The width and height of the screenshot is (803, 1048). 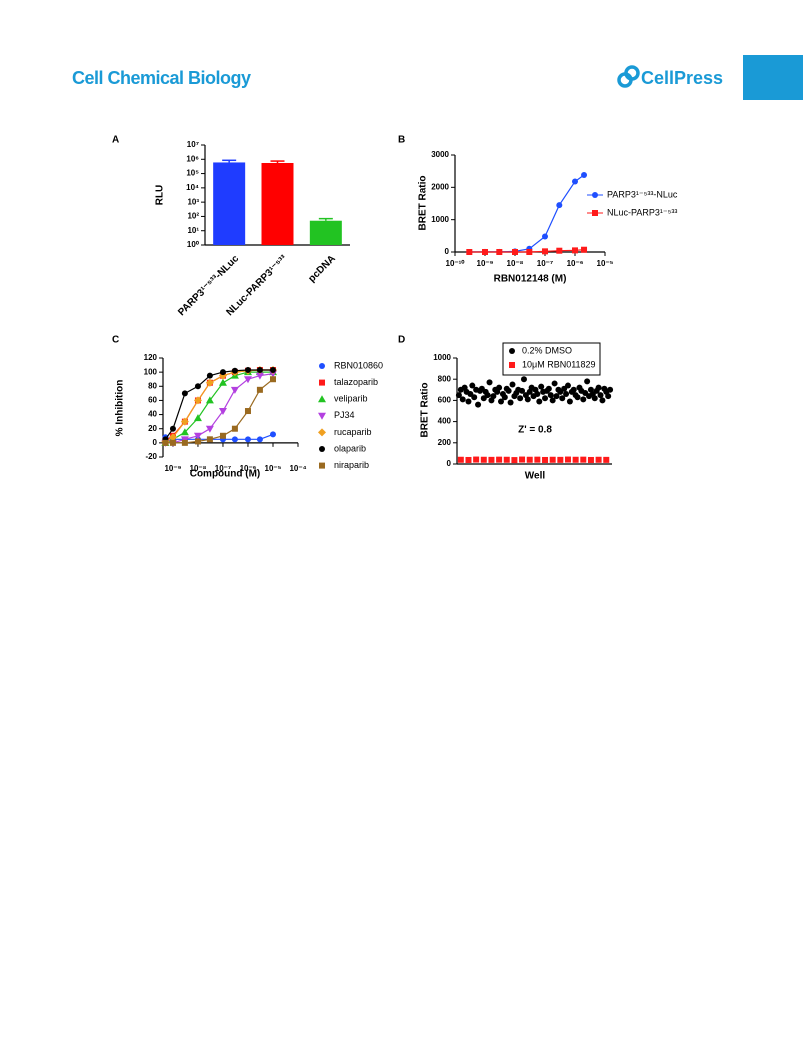 What do you see at coordinates (120, 408) in the screenshot?
I see `y-axis-label: % Inhibition` at bounding box center [120, 408].